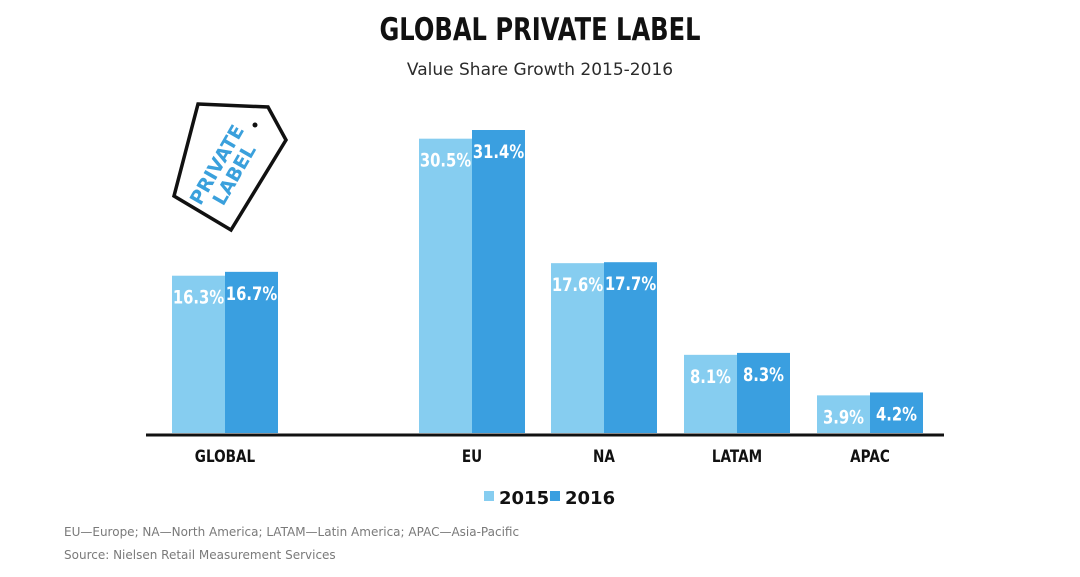 This screenshot has width=1080, height=577. What do you see at coordinates (225, 457) in the screenshot?
I see `category-label-global: GLOBAL` at bounding box center [225, 457].